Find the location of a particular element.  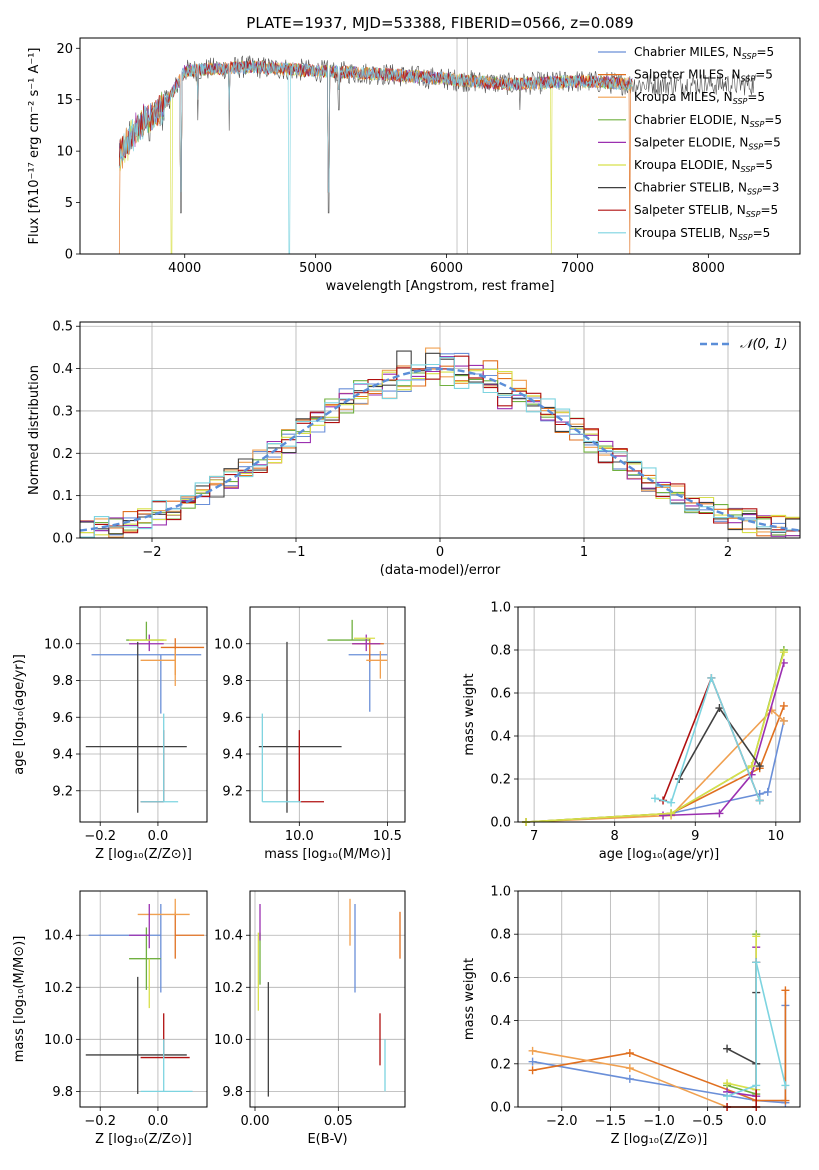

y-tick-label: 9.2 is located at coordinates (232, 791).